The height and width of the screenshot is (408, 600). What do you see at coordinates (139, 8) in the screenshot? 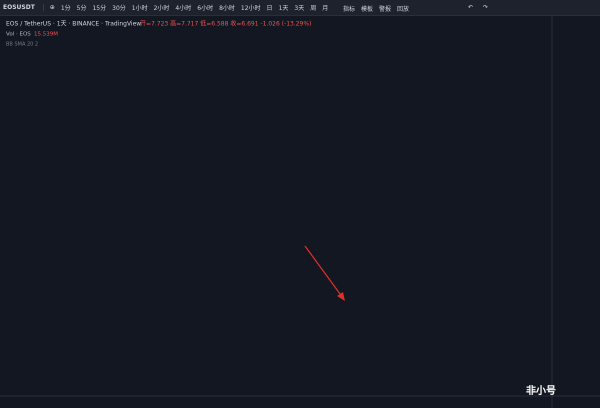
I see `interval-button: 1小时` at bounding box center [139, 8].